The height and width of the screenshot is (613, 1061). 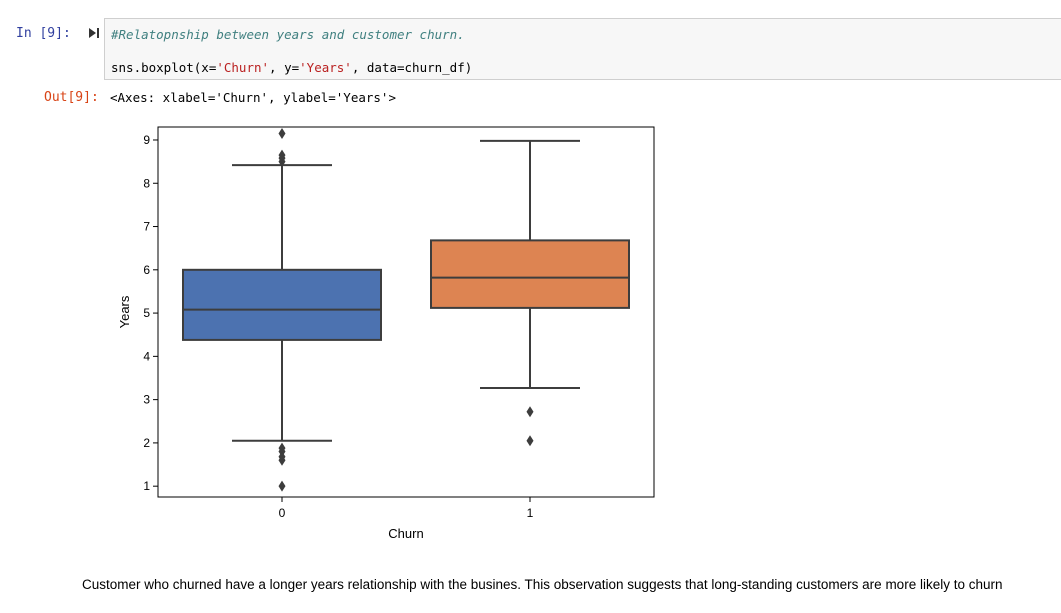 I want to click on code-x-arg: 'Churn', so click(x=243, y=67).